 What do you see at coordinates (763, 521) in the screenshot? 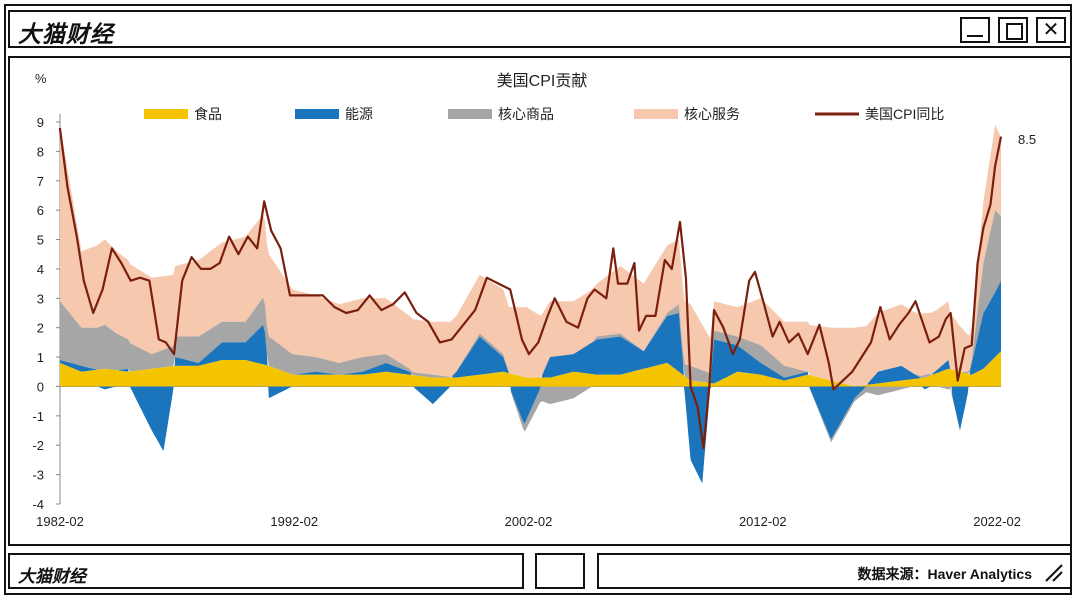
I see `x-tick-label: 2012-02` at bounding box center [763, 521].